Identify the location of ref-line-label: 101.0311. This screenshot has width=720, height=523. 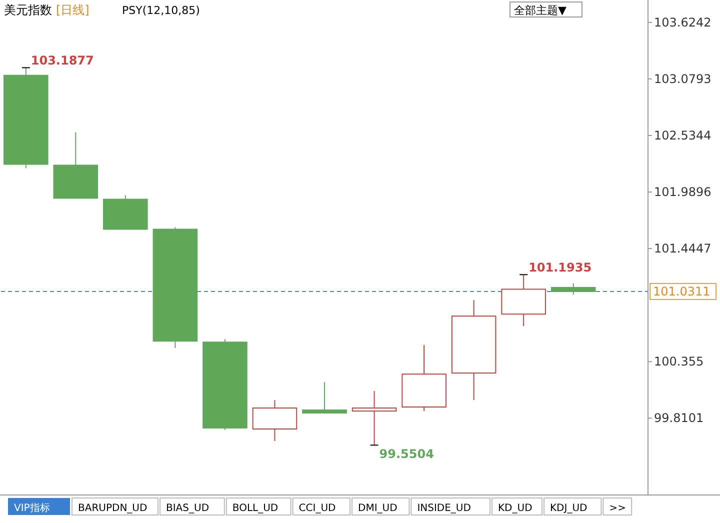
(681, 291).